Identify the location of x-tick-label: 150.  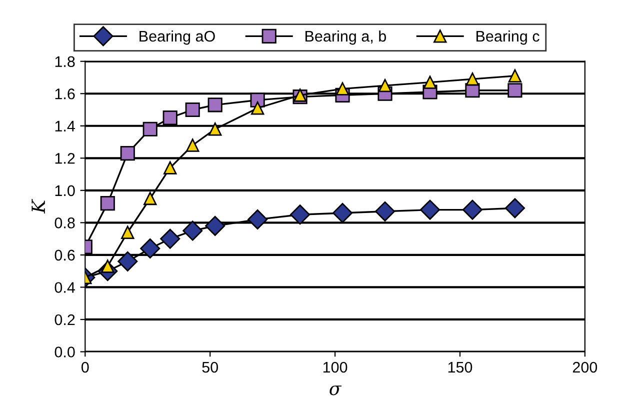
(460, 367).